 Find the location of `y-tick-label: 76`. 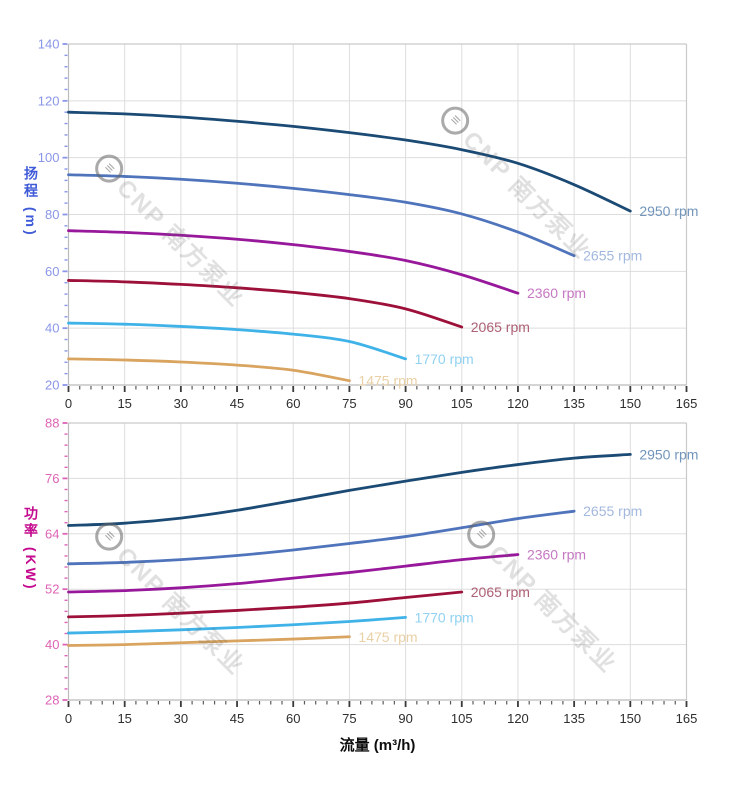

y-tick-label: 76 is located at coordinates (52, 478).